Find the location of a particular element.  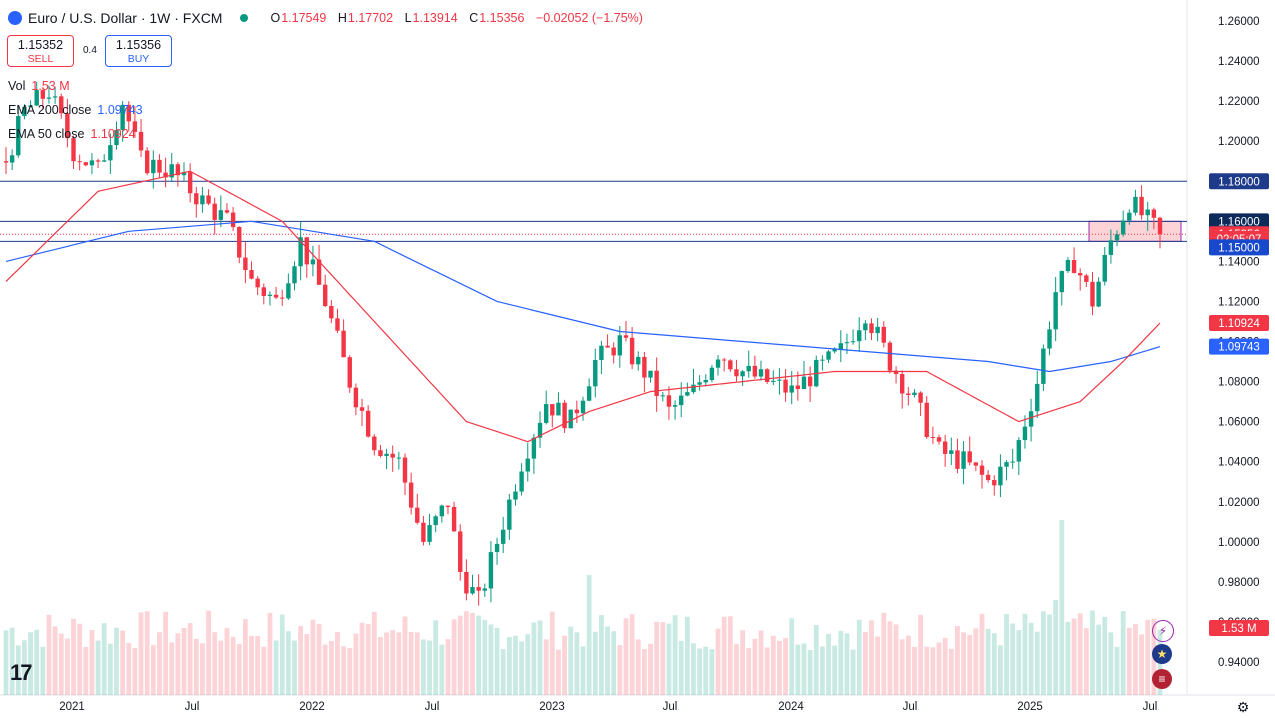

price-label: 1.18000 is located at coordinates (1239, 182).